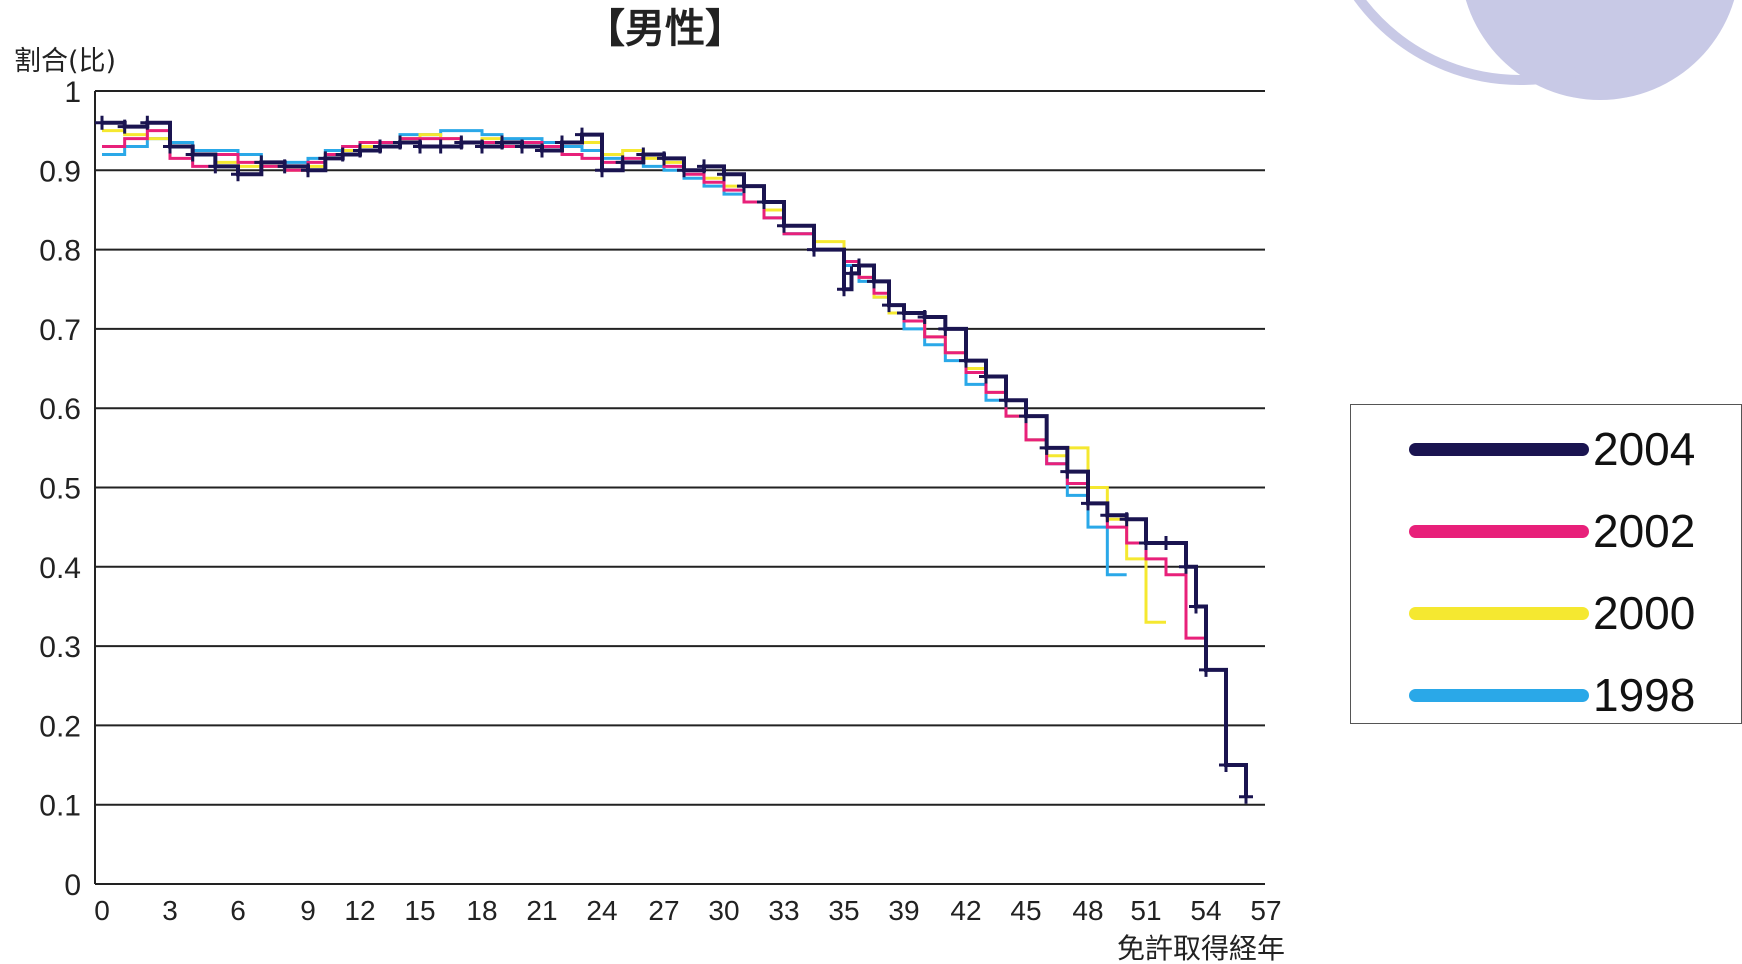 This screenshot has height=964, width=1742. Describe the element at coordinates (308, 910) in the screenshot. I see `x-tick-label: 9` at that location.